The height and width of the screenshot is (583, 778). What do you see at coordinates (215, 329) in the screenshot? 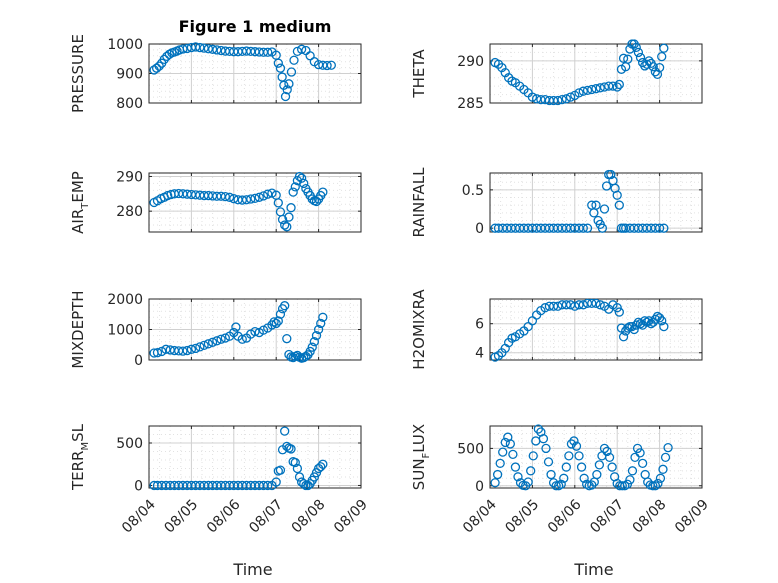
I see `subplot-5: 0 1000 2000 MIXDEPTH` at bounding box center [215, 329].